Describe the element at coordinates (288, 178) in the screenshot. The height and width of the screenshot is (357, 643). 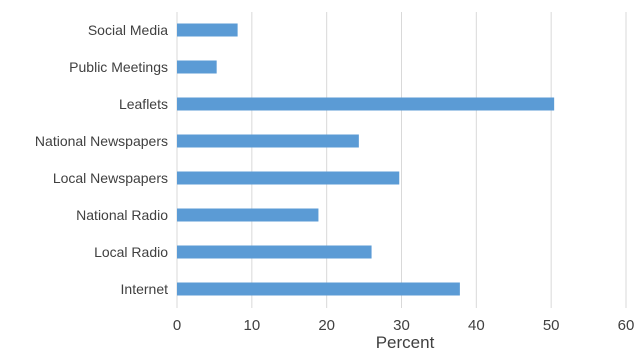
I see `bar-local-newspapers` at that location.